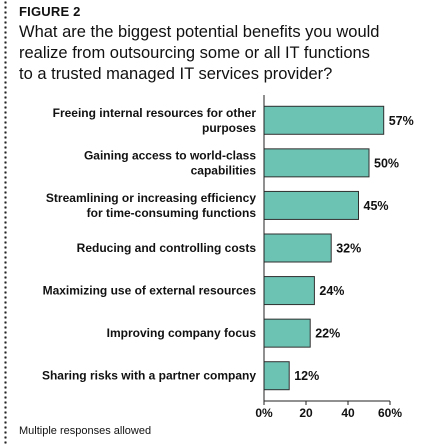 The width and height of the screenshot is (425, 444). What do you see at coordinates (386, 163) in the screenshot?
I see `value-label-2: 50%` at bounding box center [386, 163].